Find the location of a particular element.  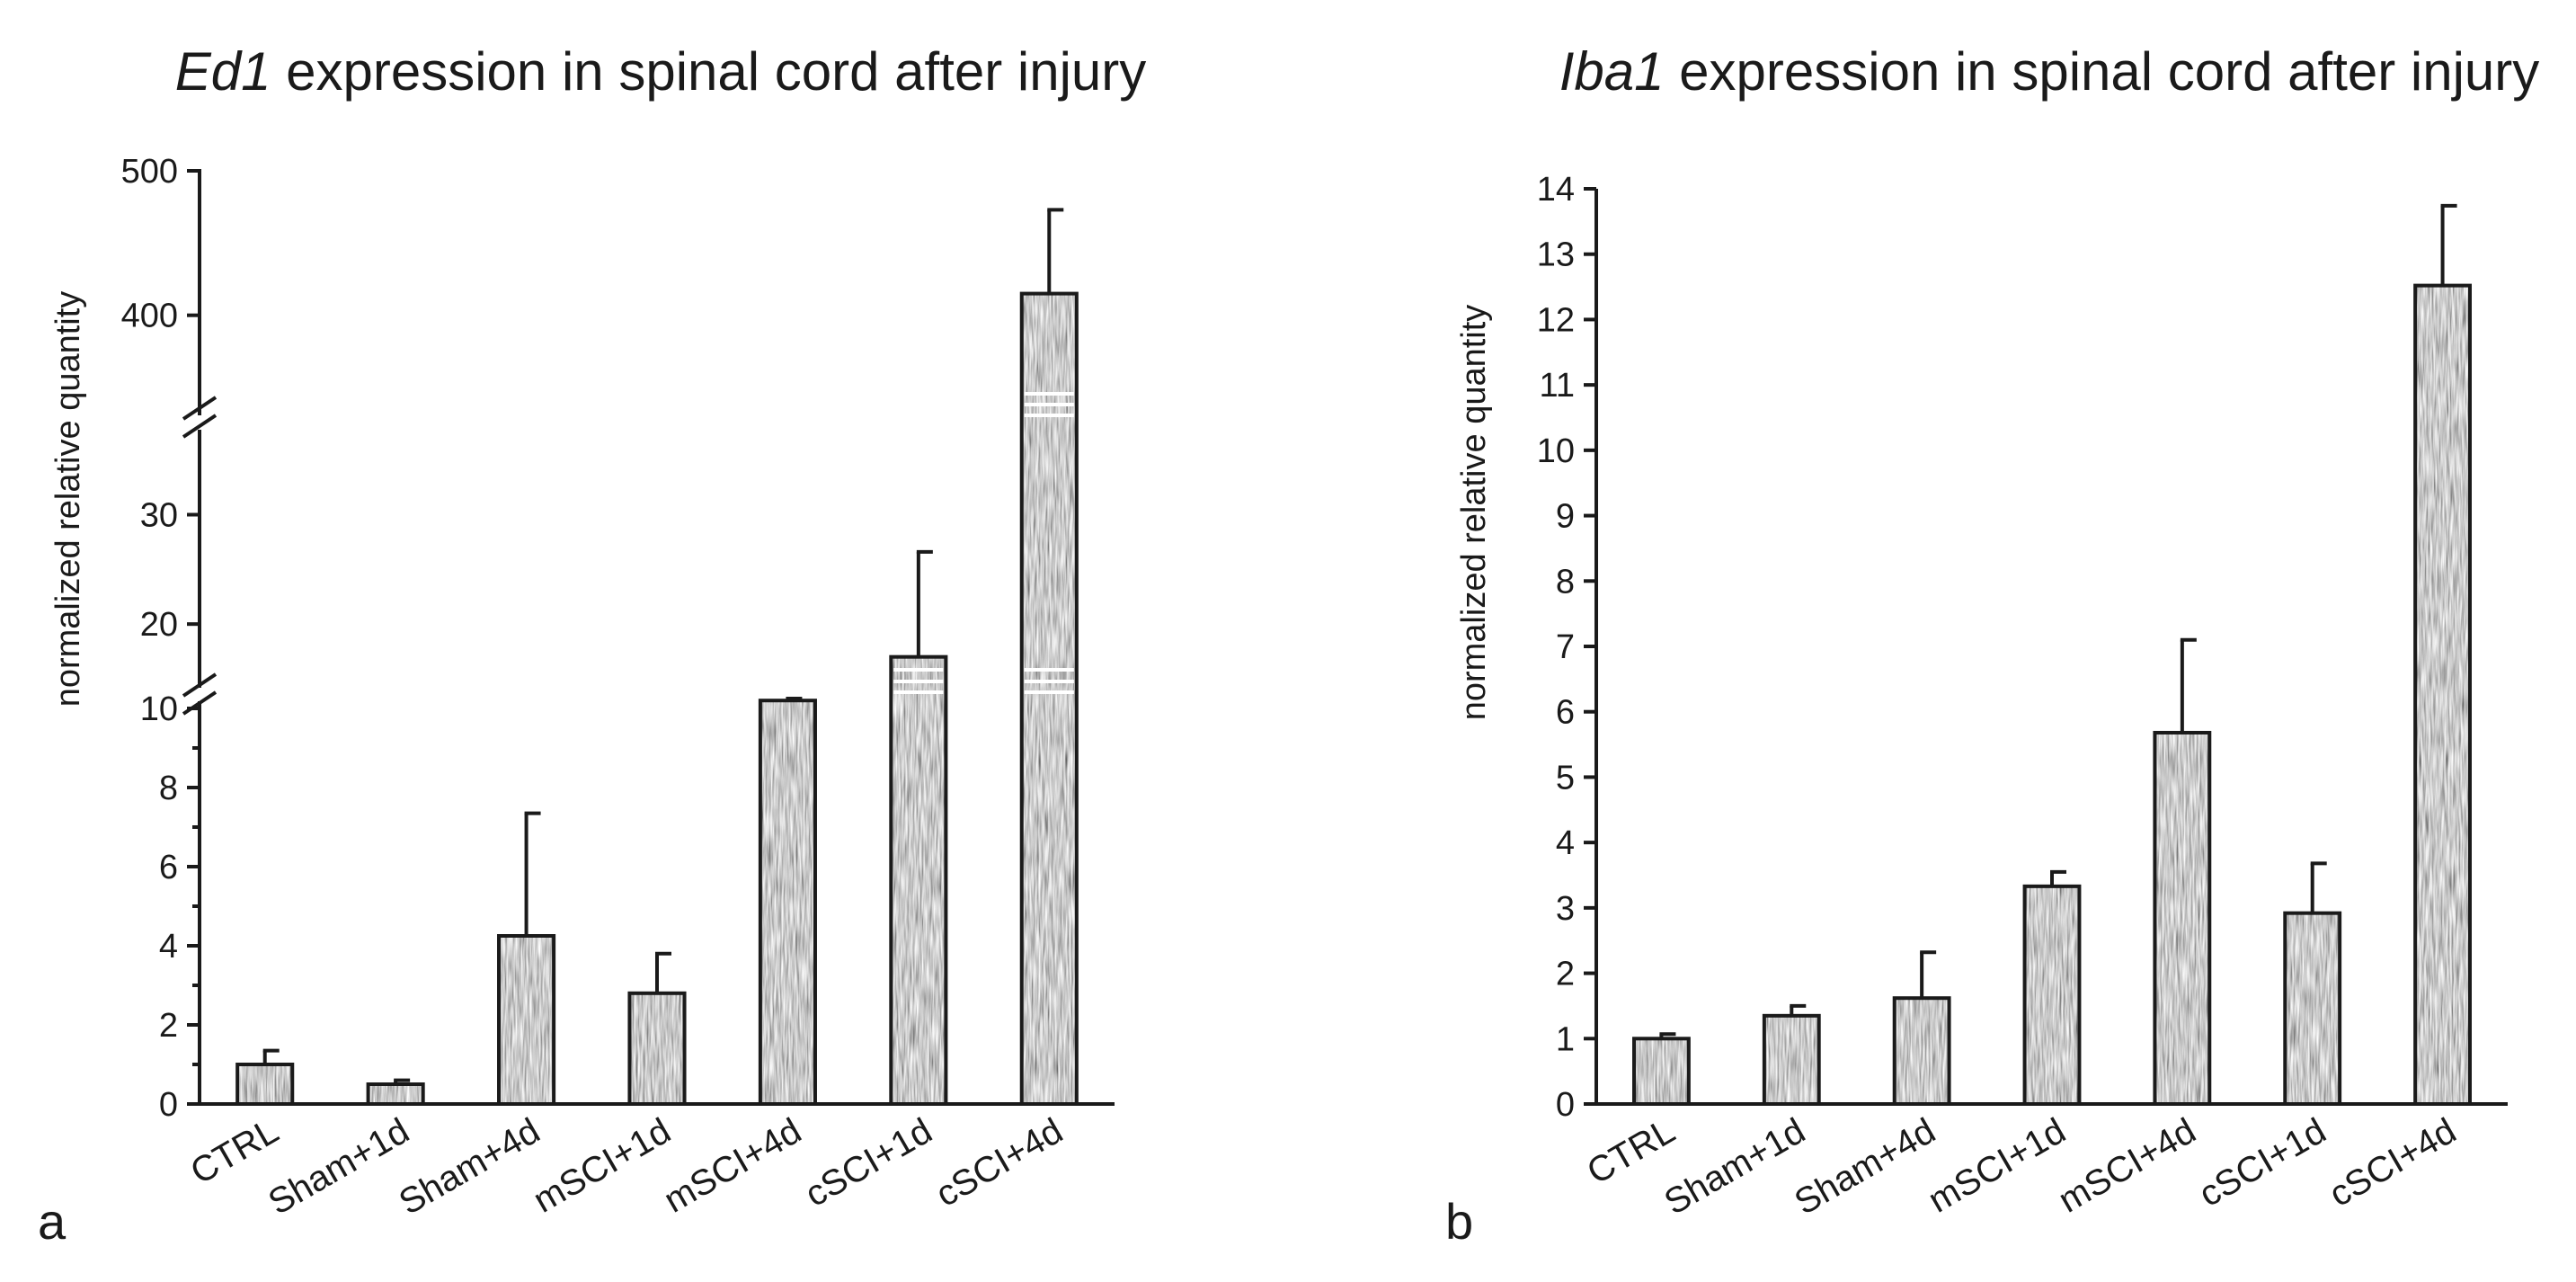

panel-b-tick-label-7: 7 is located at coordinates (1565, 647).